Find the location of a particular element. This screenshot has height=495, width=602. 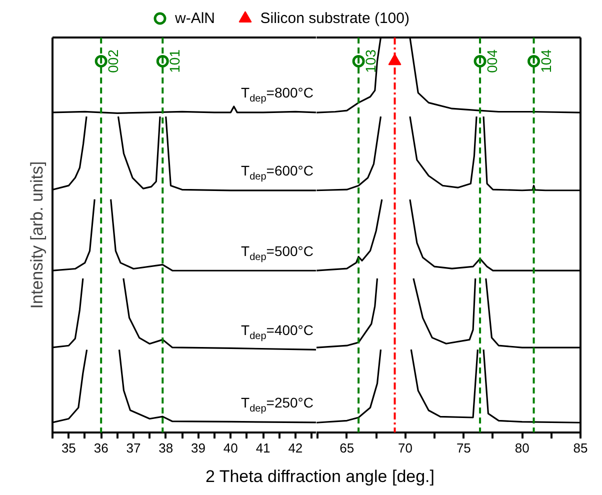

legend-label: w-AlN is located at coordinates (194, 18).